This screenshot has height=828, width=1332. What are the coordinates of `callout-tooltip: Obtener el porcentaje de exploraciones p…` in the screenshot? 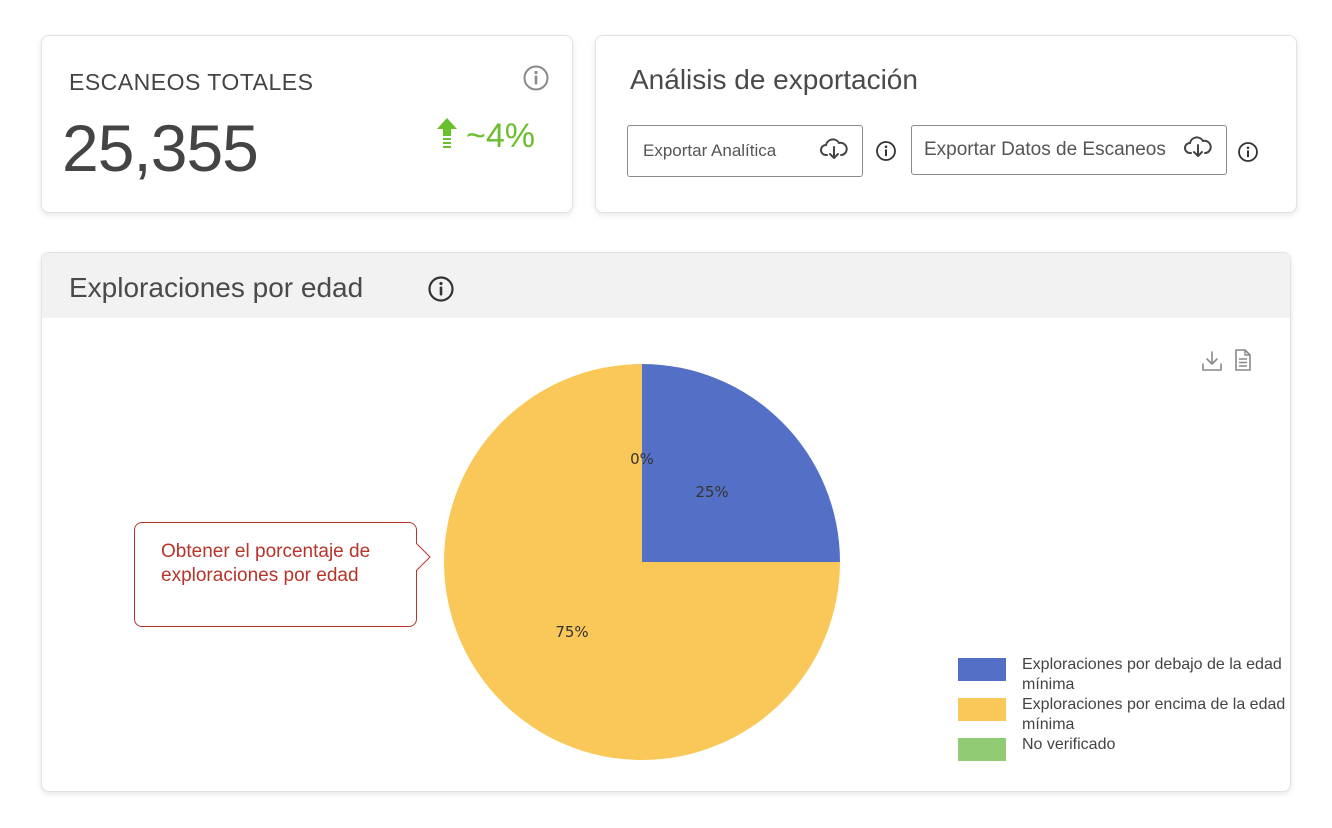 It's located at (275, 574).